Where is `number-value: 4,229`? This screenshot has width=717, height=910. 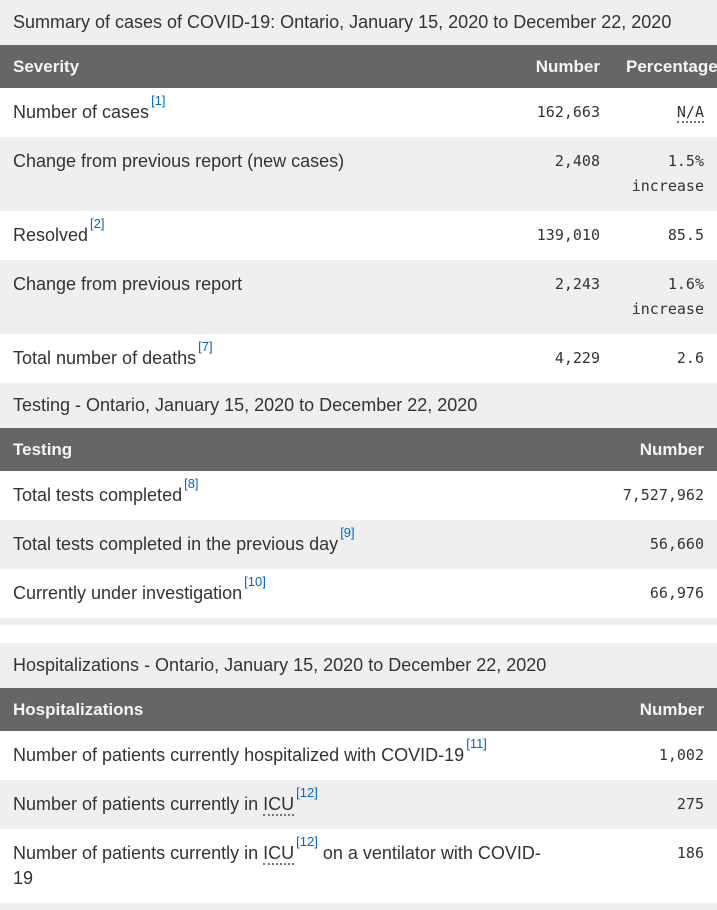 number-value: 4,229 is located at coordinates (577, 358).